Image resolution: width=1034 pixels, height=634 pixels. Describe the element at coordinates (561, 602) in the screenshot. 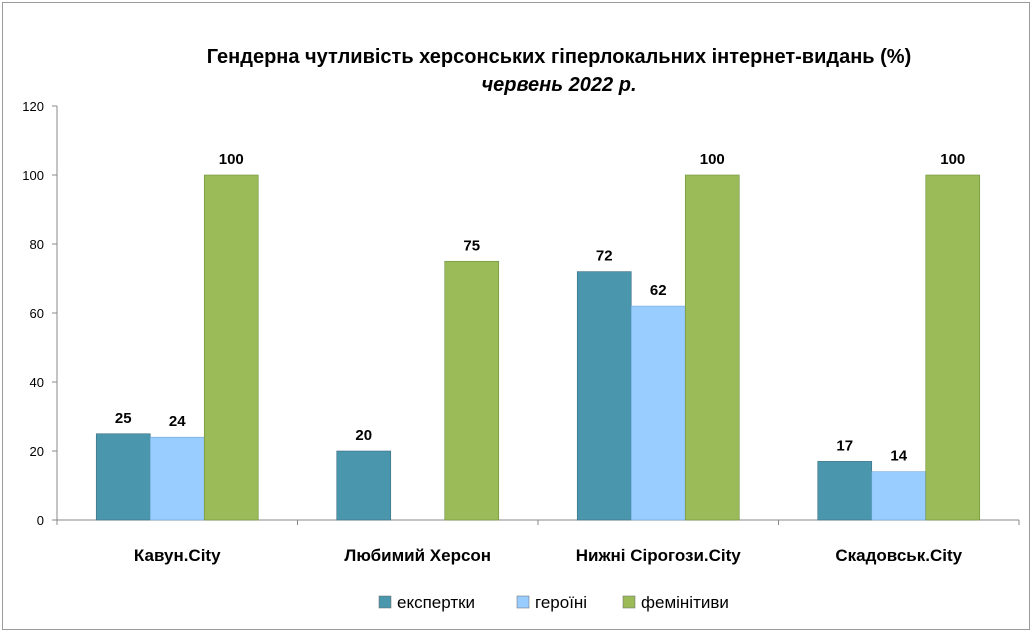

I see `legend-label: героїні` at that location.